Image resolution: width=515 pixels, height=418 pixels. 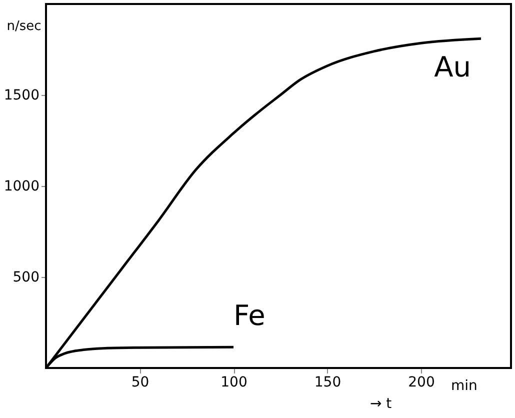 I want to click on y-tick-label: 500, so click(x=26, y=278).